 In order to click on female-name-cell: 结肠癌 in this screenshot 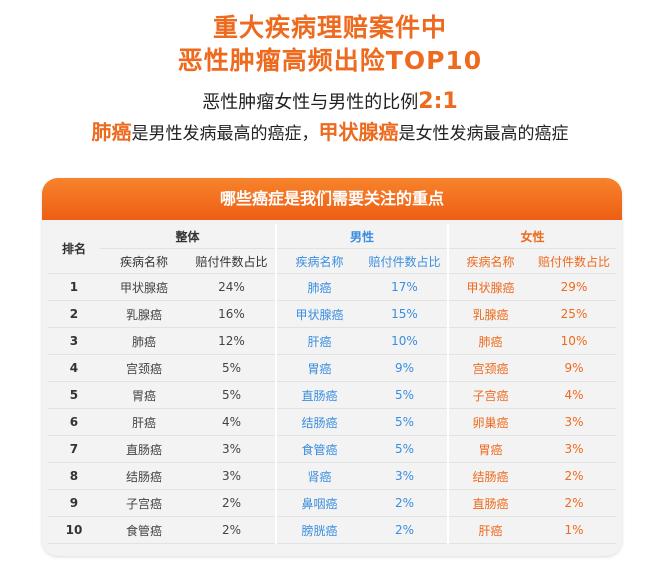, I will do `click(489, 476)`.